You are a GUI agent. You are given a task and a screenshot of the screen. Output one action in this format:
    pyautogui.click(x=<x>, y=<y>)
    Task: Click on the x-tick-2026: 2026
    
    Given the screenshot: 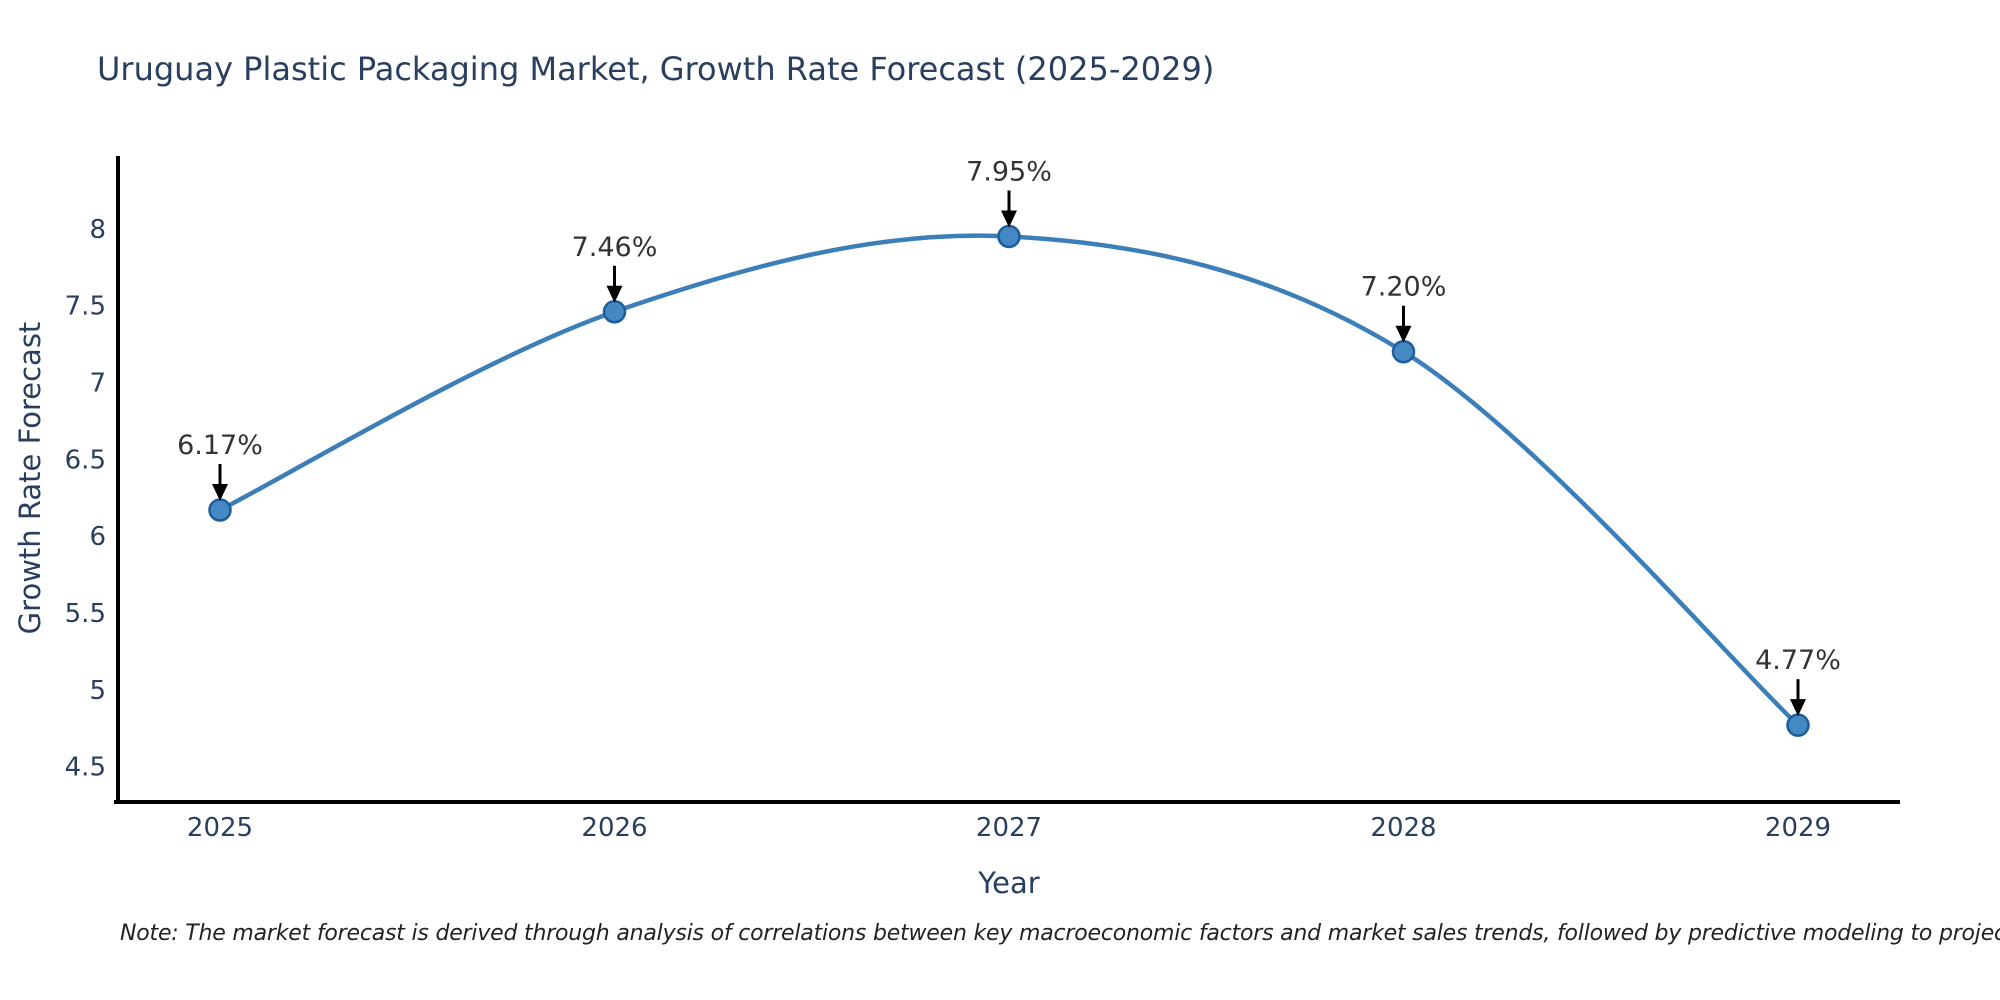 What is the action you would take?
    pyautogui.click(x=614, y=828)
    